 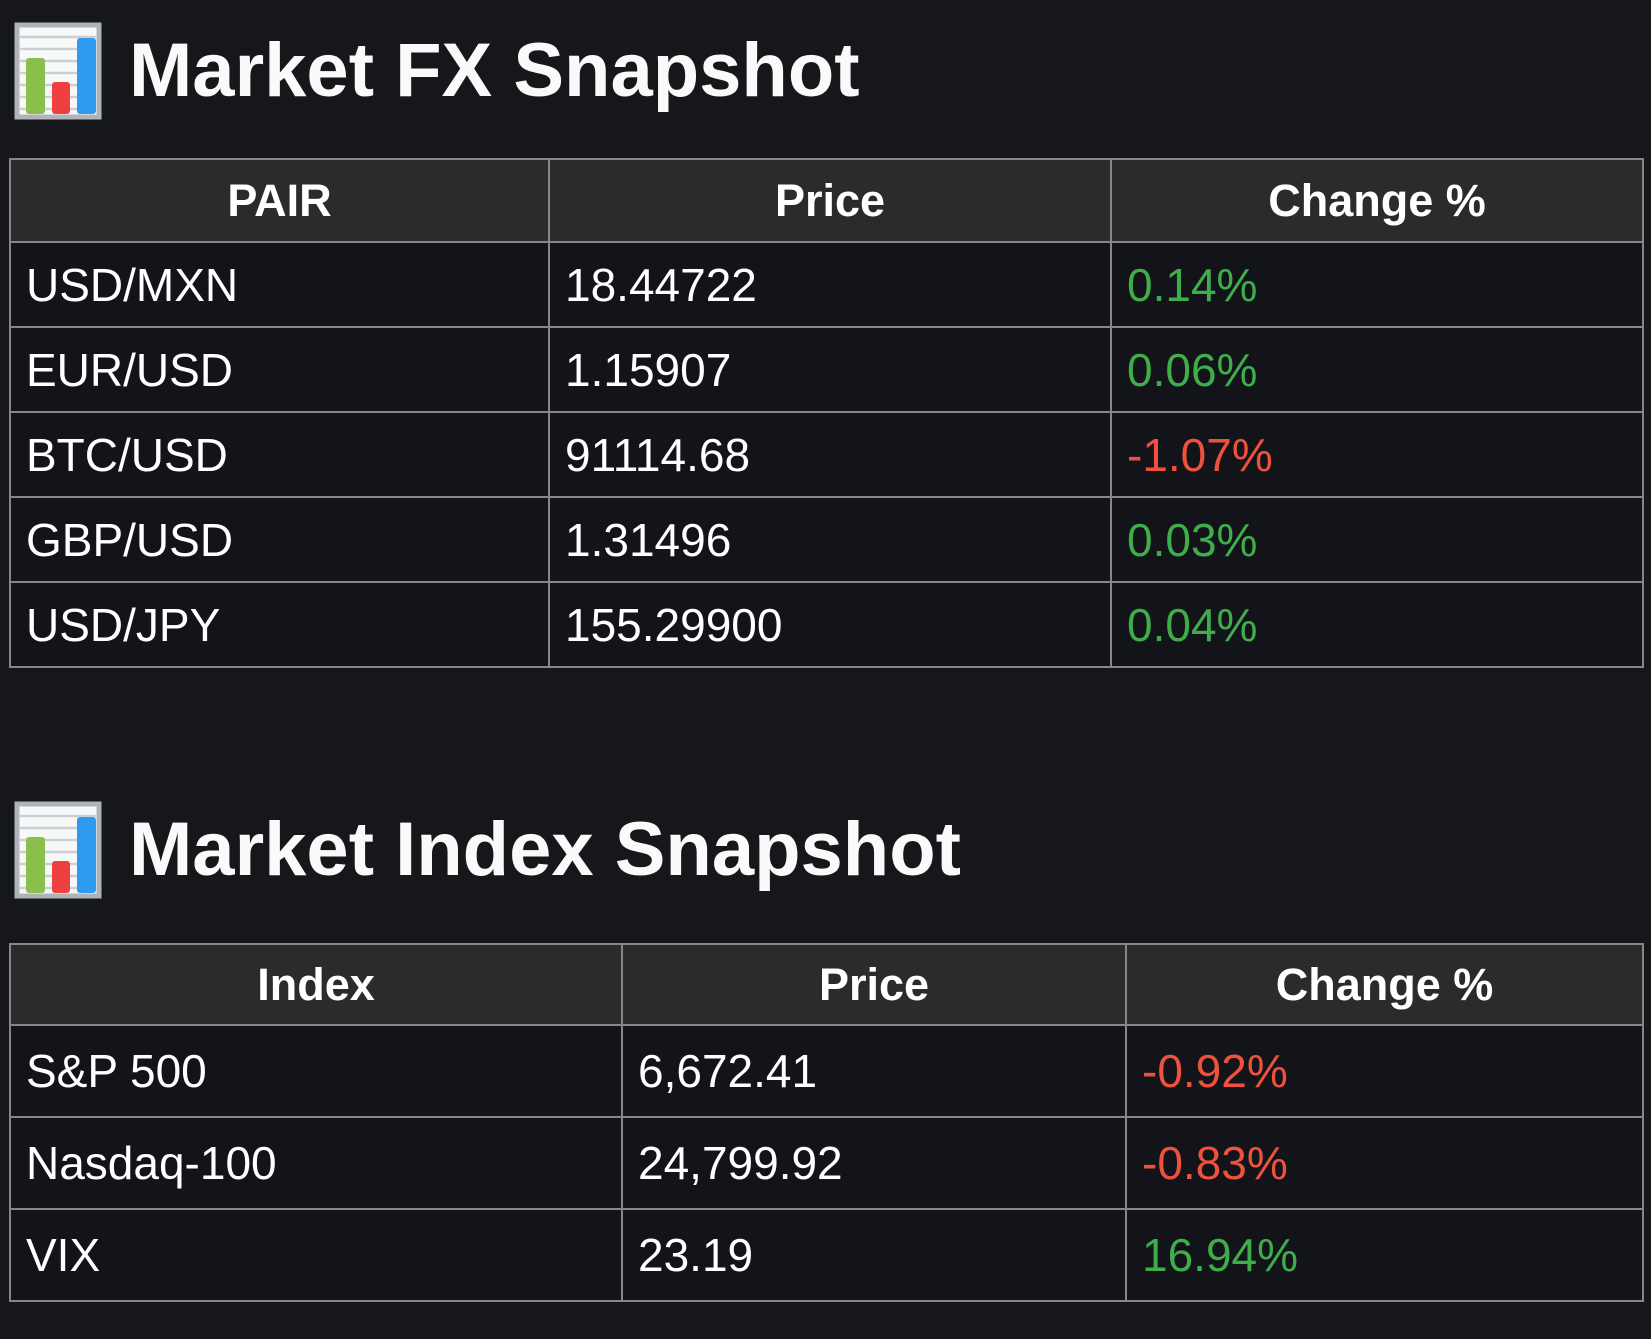 I want to click on price-cell: 24,799.92, so click(x=874, y=1163).